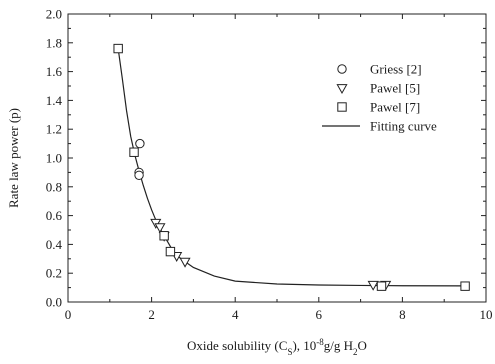  Describe the element at coordinates (54, 186) in the screenshot. I see `y-tick-label: 0.8` at that location.